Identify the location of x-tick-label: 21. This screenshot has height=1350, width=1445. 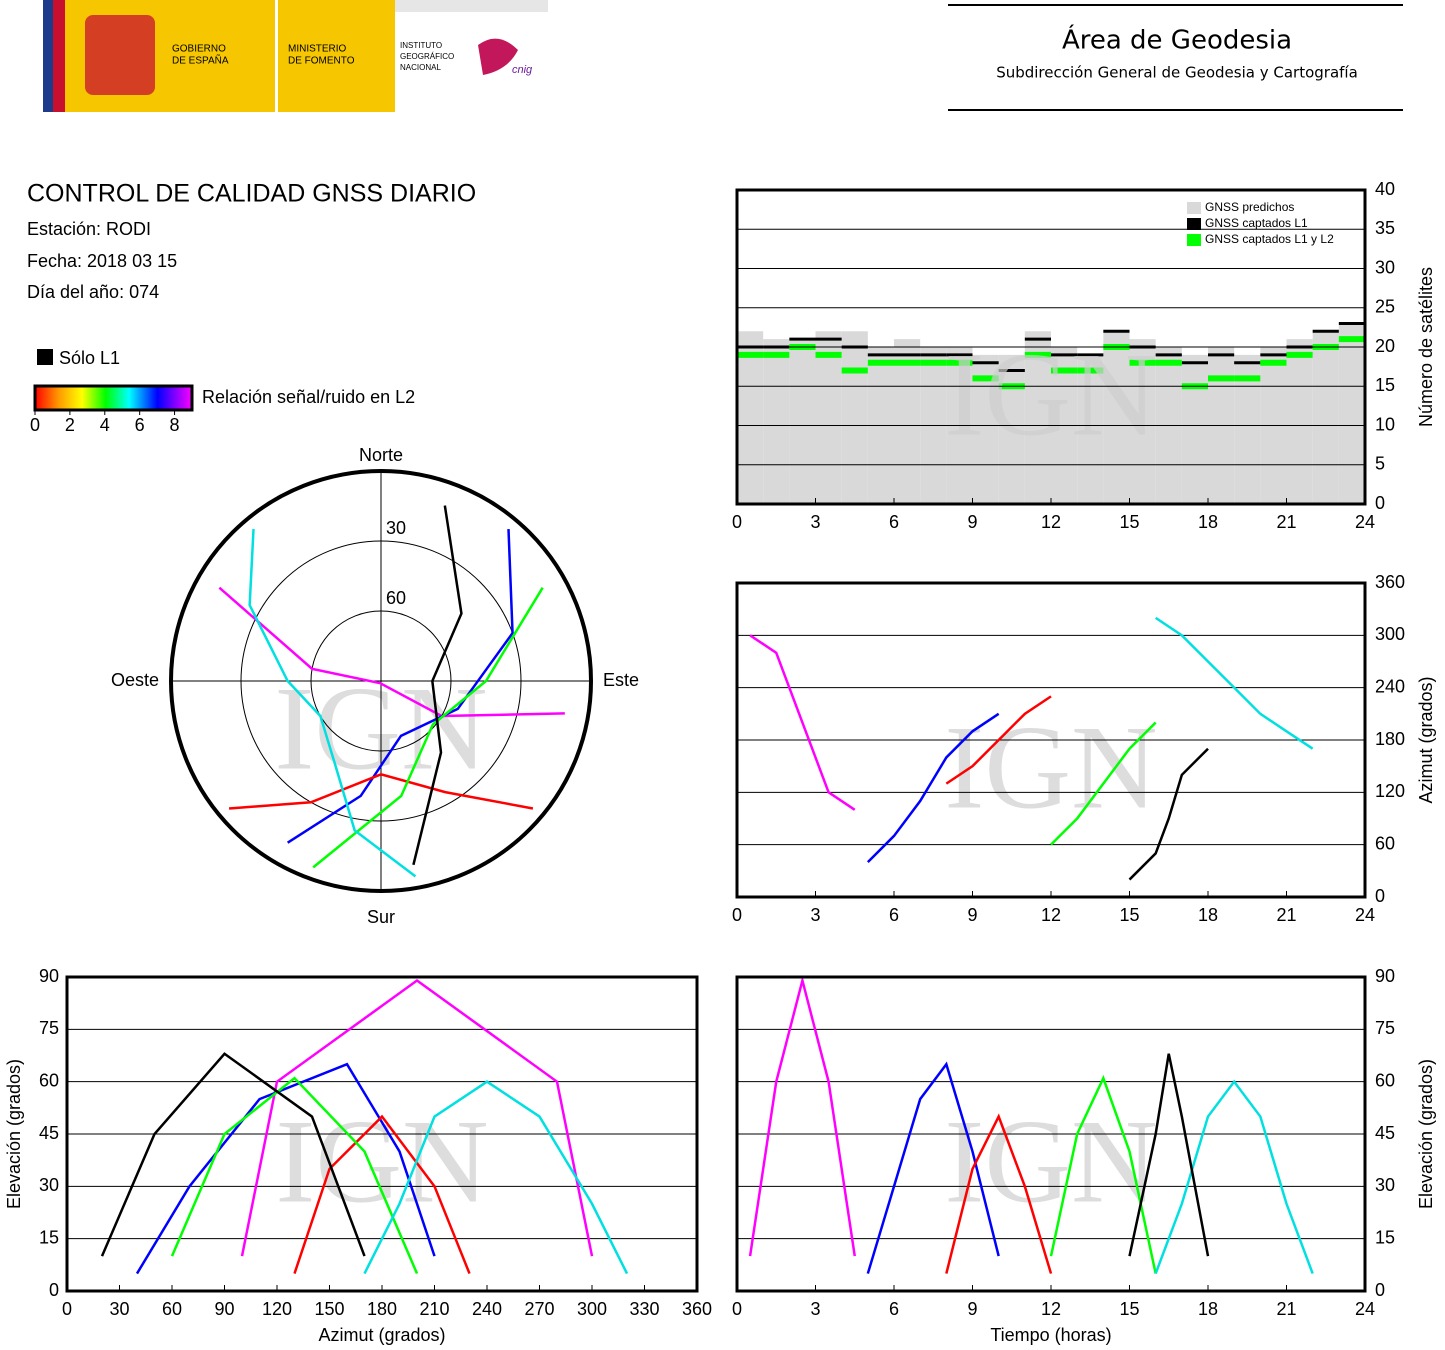
(1286, 915).